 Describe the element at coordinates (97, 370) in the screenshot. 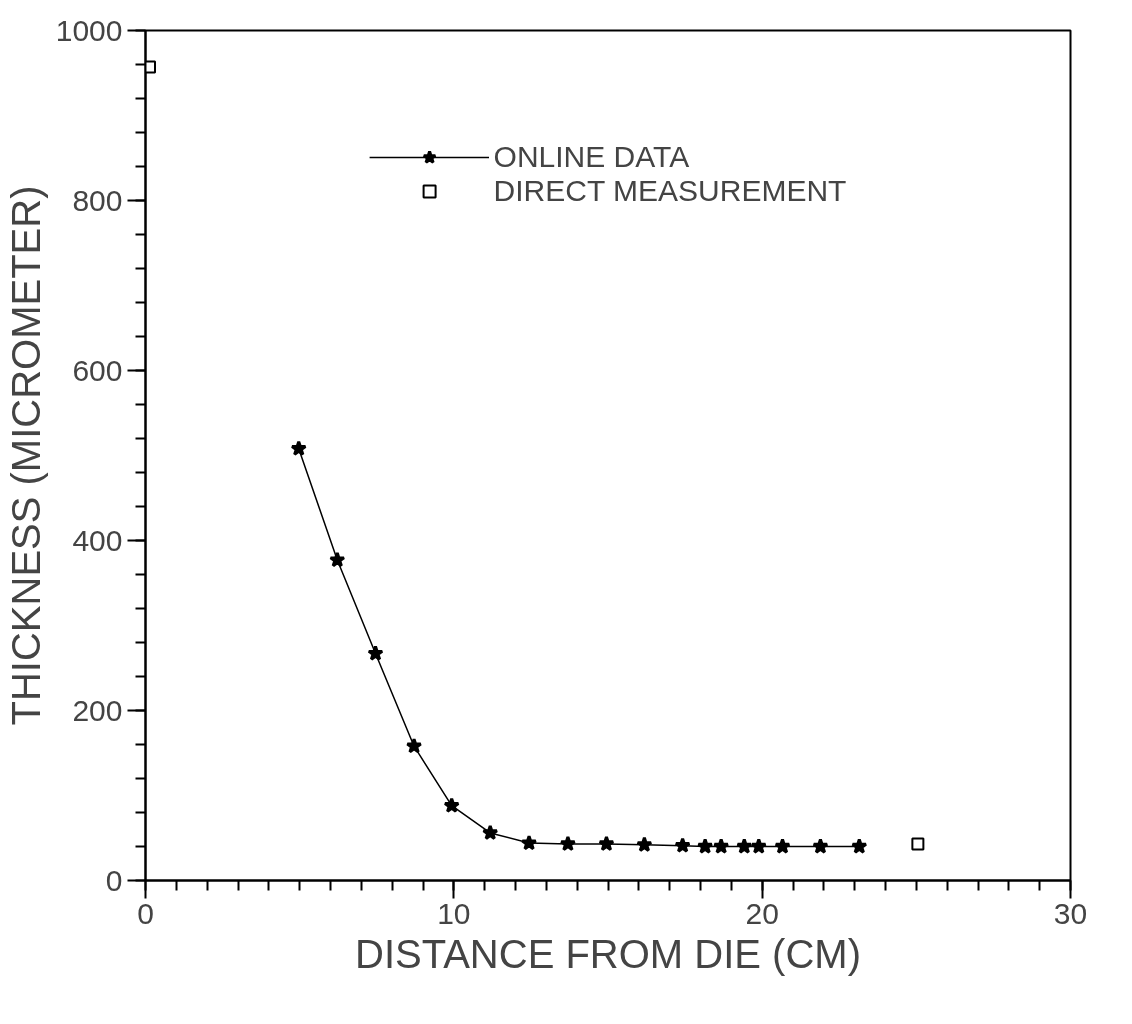

I see `y-tick-label: 600` at that location.